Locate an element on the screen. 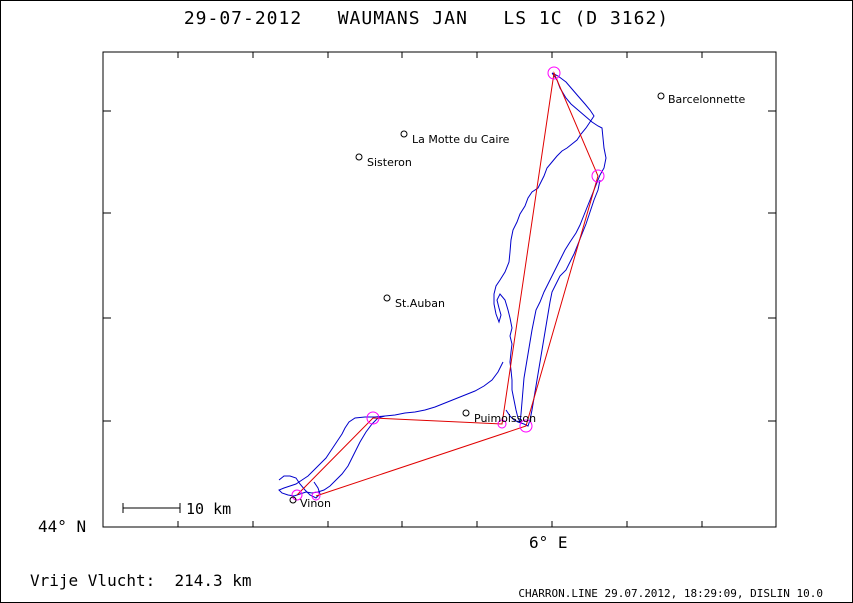 This screenshot has height=603, width=853. flight-track is located at coordinates (550, 248).